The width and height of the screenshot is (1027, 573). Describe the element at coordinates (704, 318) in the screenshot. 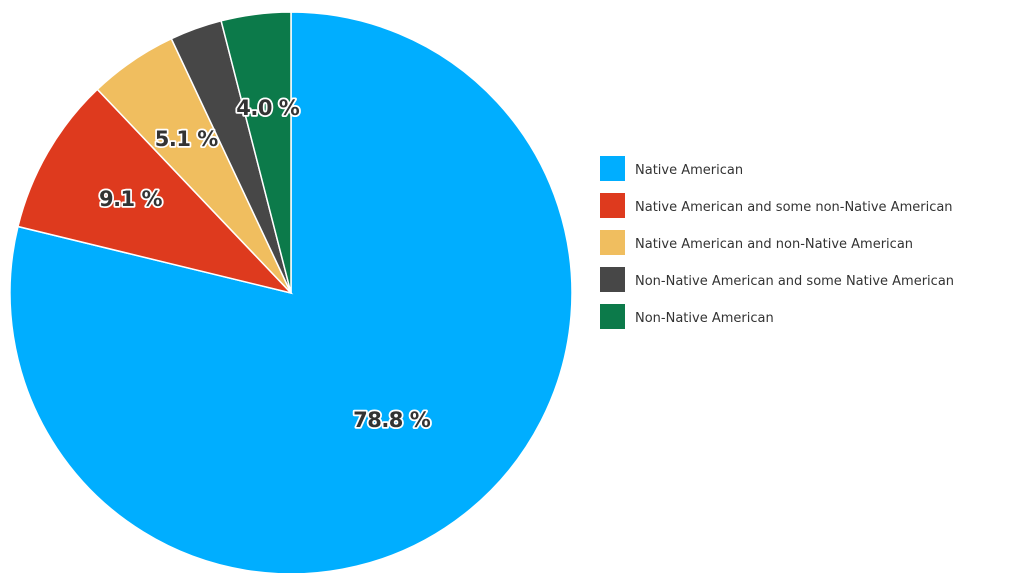

I see `legend-label: Non-Native American` at that location.